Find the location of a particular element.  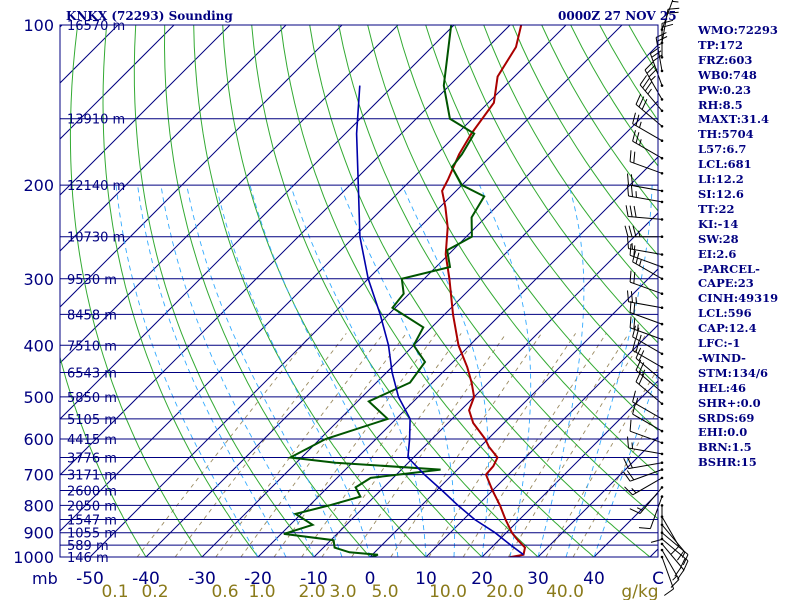

index-entry: FRZ:603 is located at coordinates (725, 59).